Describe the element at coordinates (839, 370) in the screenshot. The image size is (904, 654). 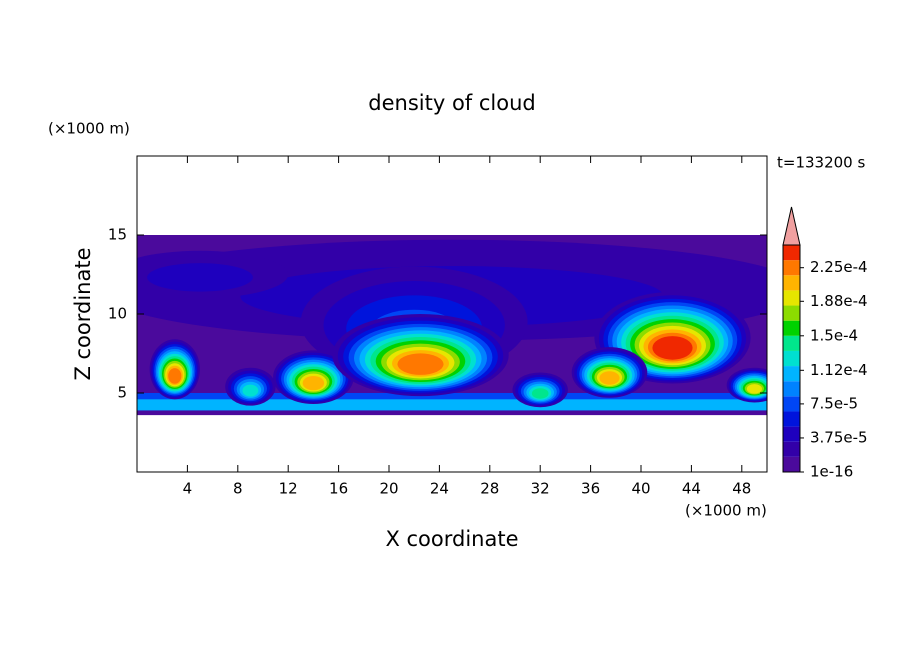
I see `colorbar-tick-label: 1.12e-4` at that location.